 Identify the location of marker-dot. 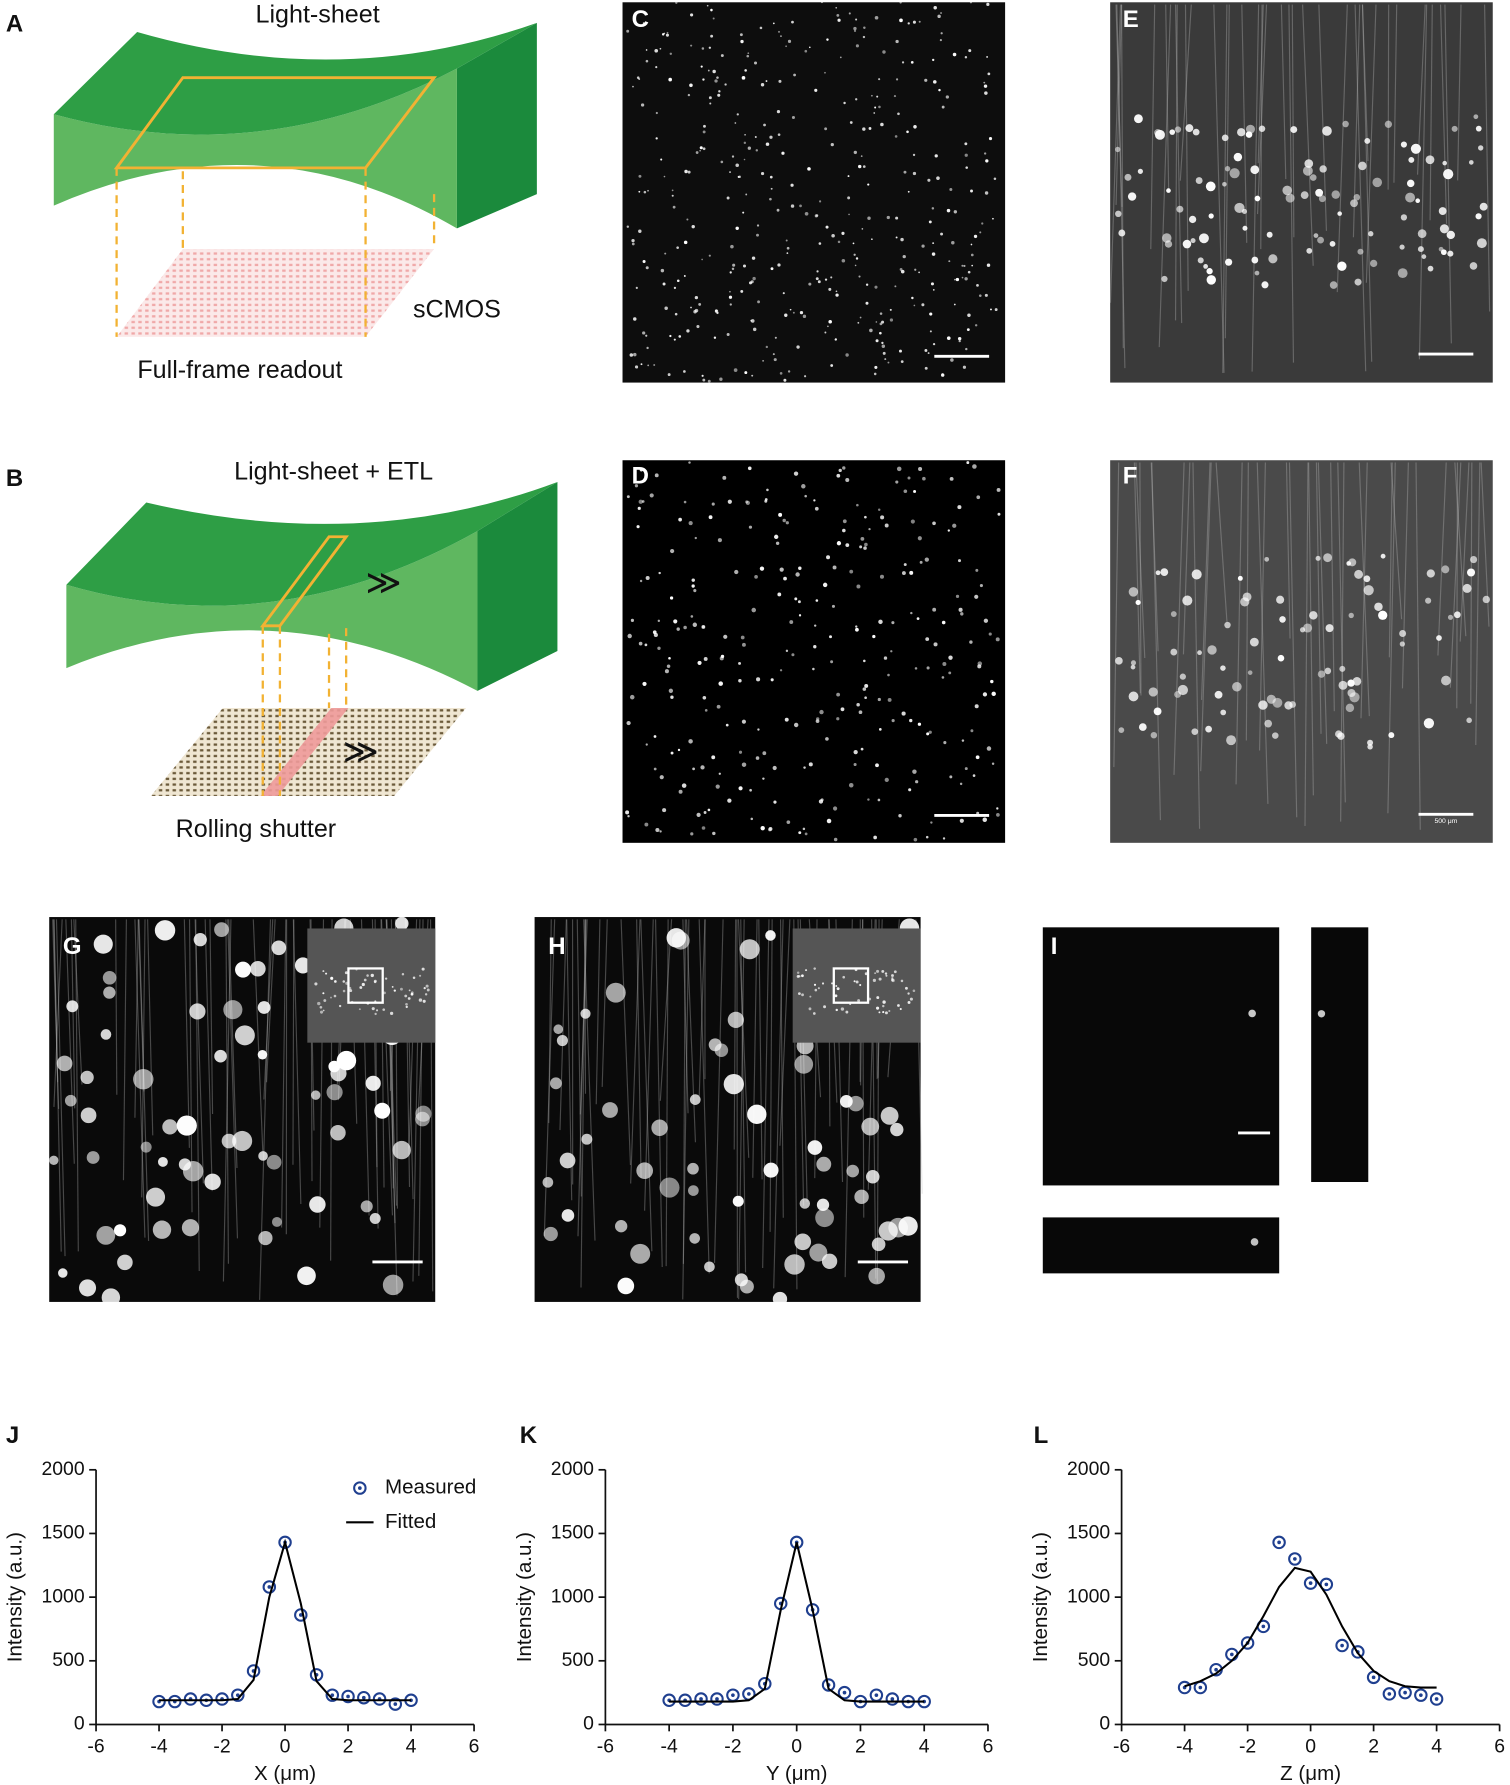
(1373, 1677).